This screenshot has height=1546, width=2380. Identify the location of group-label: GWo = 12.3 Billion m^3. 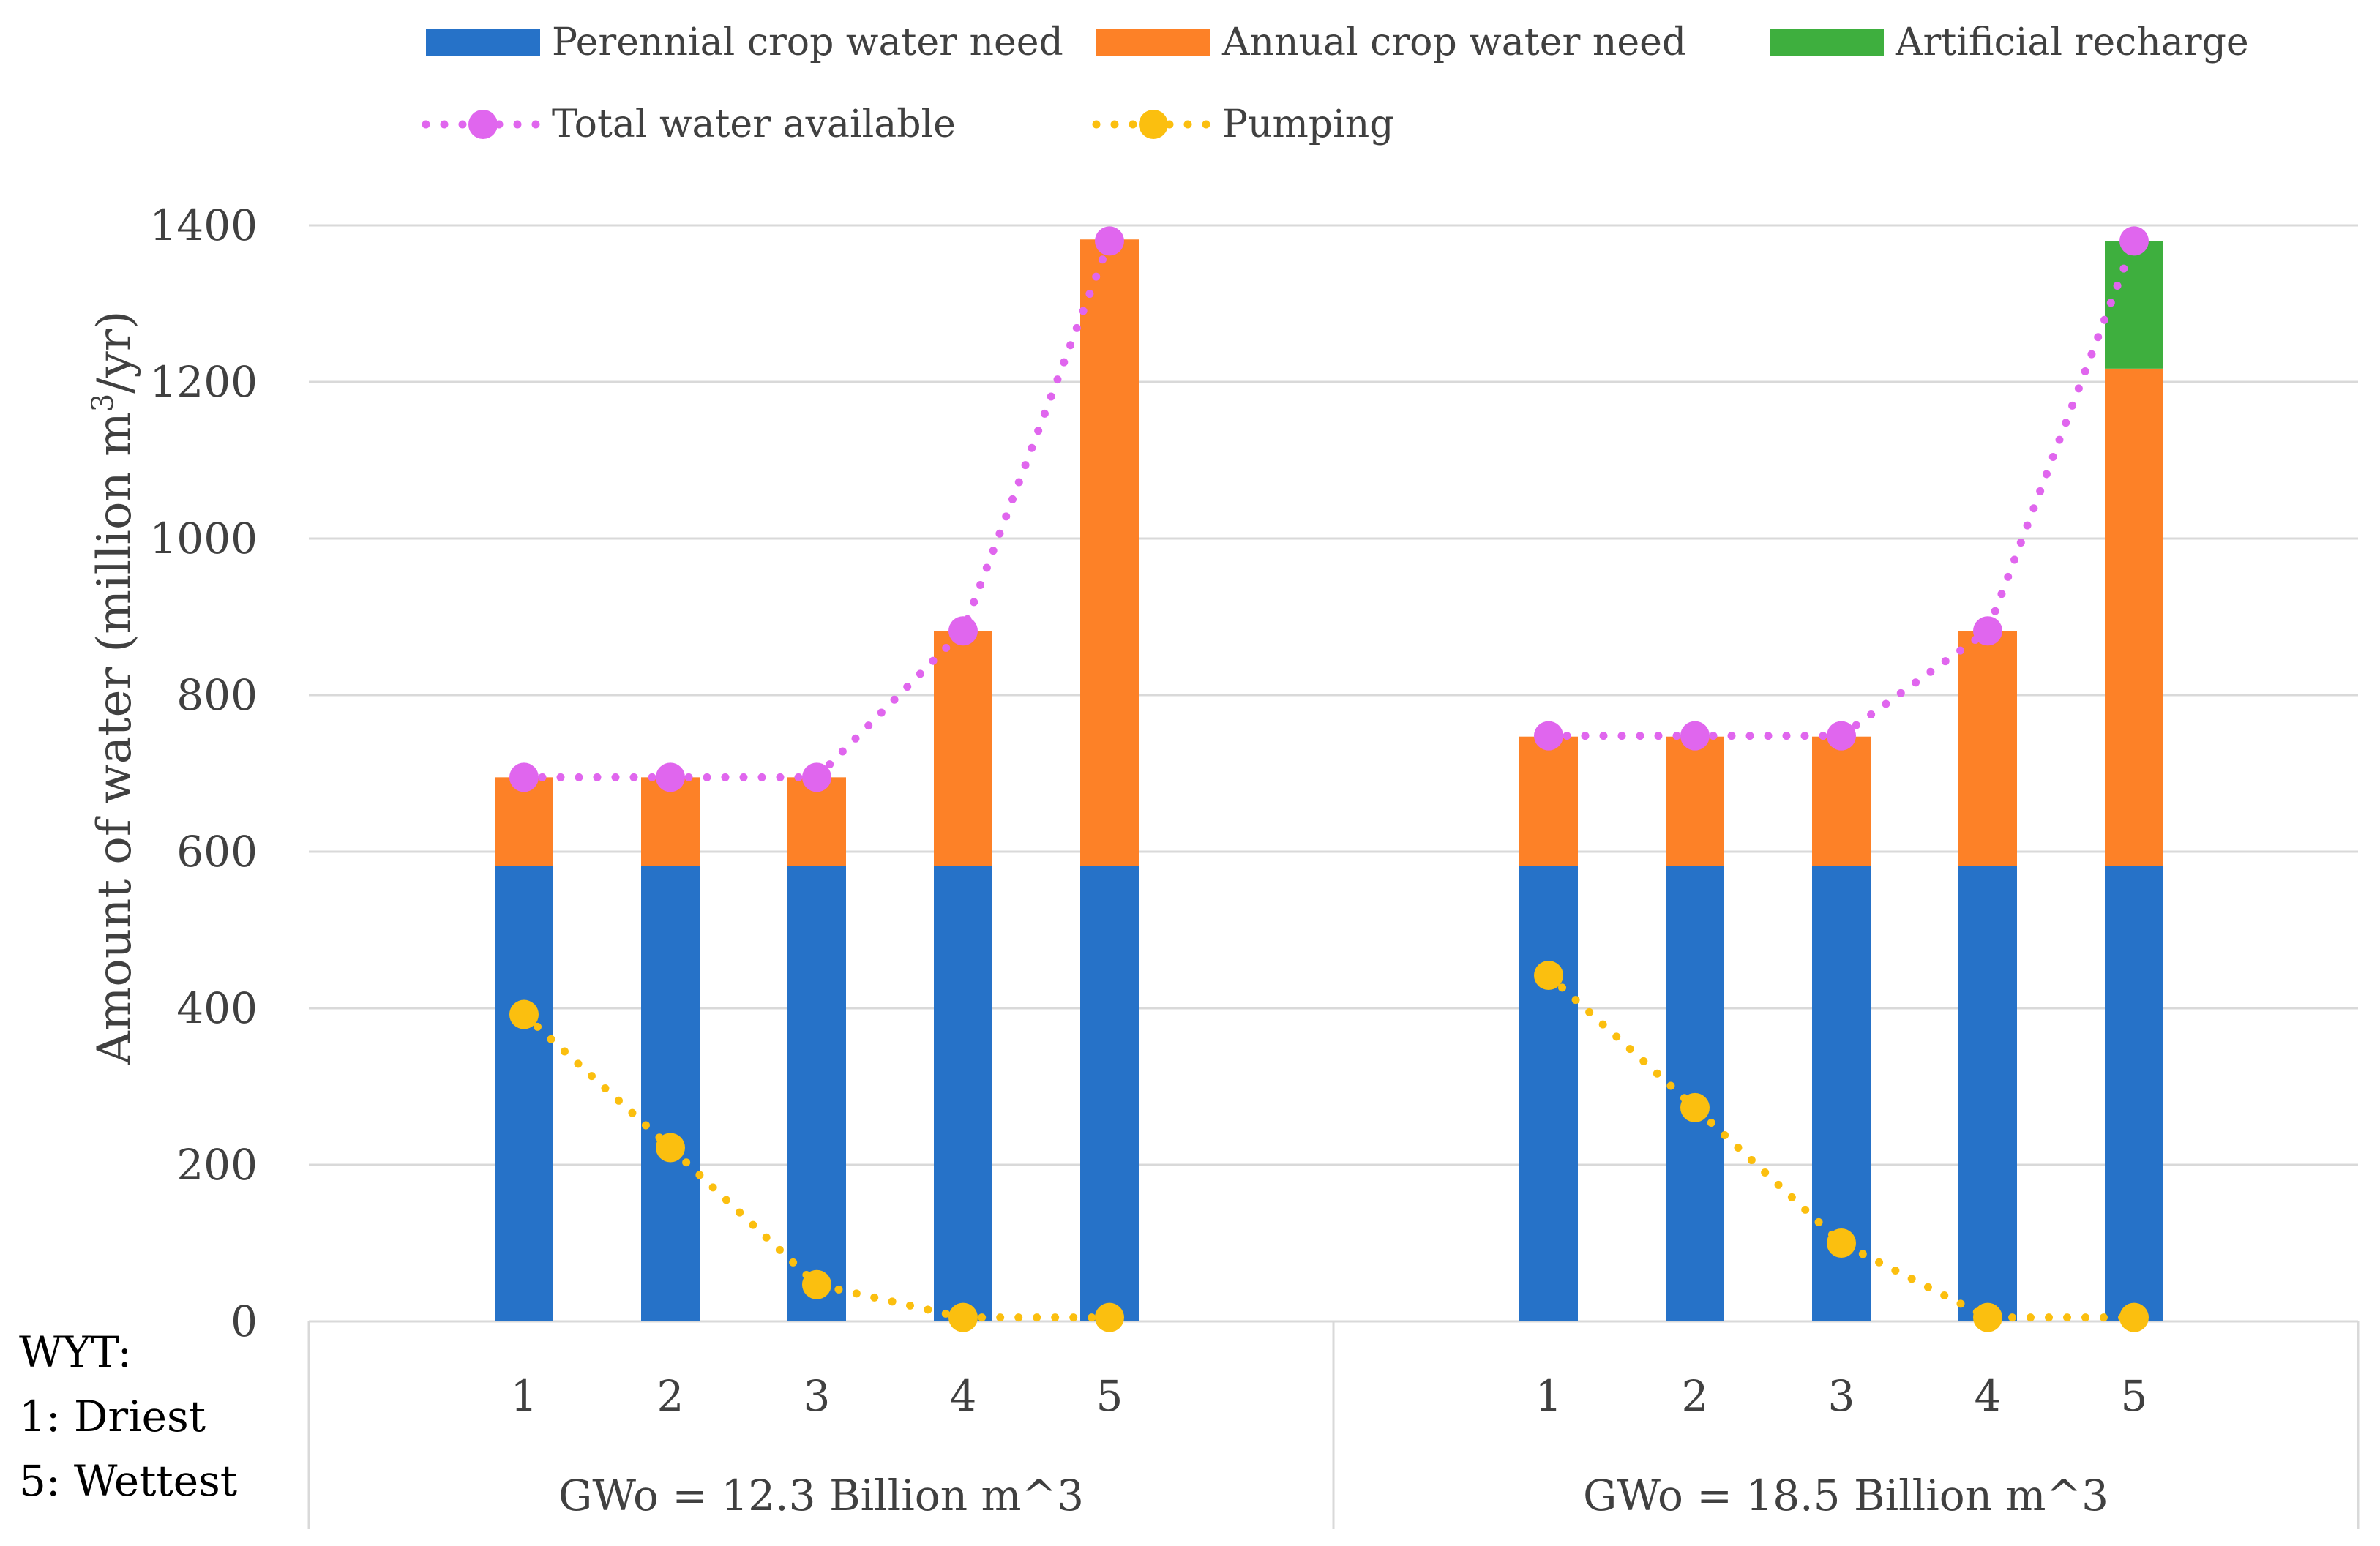
(821, 1495).